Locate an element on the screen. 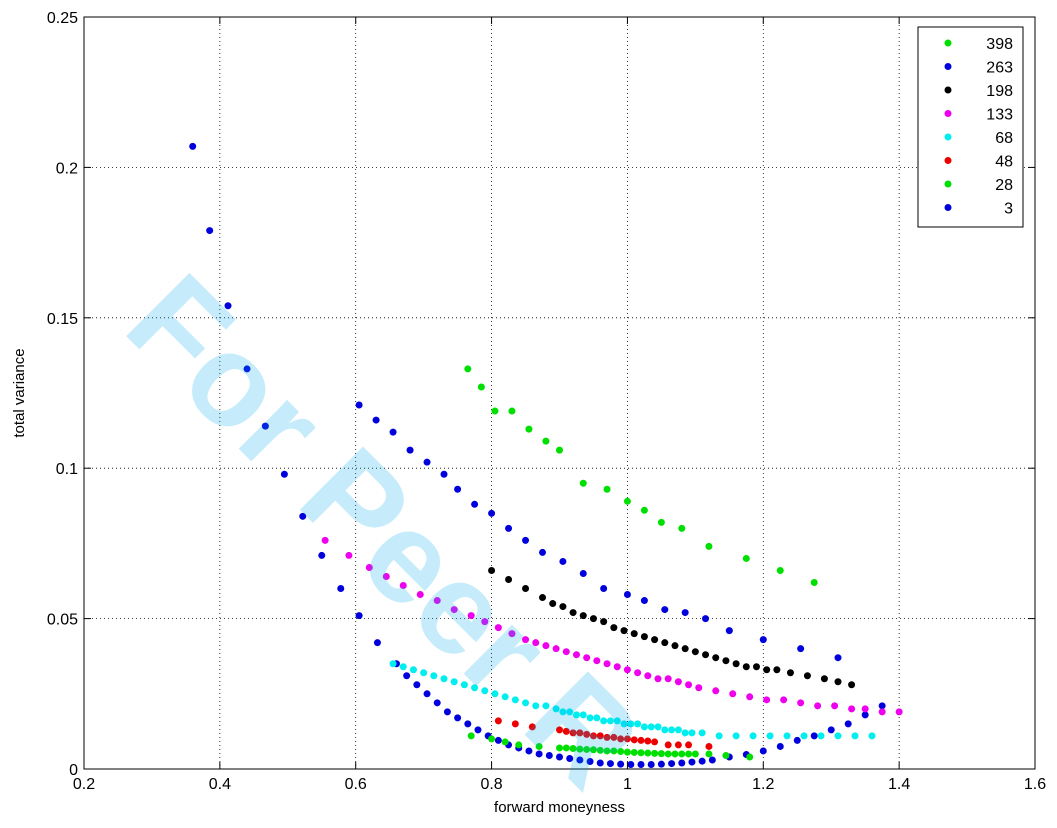 Image resolution: width=1057 pixels, height=828 pixels. y-tick-label: 0.05 is located at coordinates (62, 620).